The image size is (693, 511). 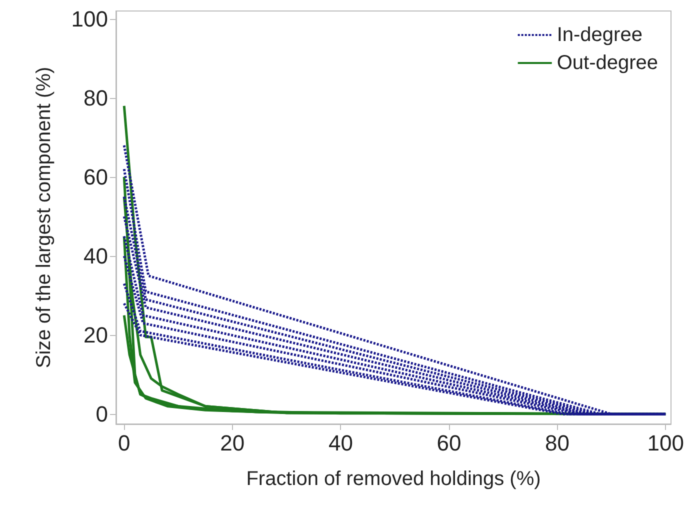 What do you see at coordinates (96, 177) in the screenshot?
I see `y-tick-label: 60` at bounding box center [96, 177].